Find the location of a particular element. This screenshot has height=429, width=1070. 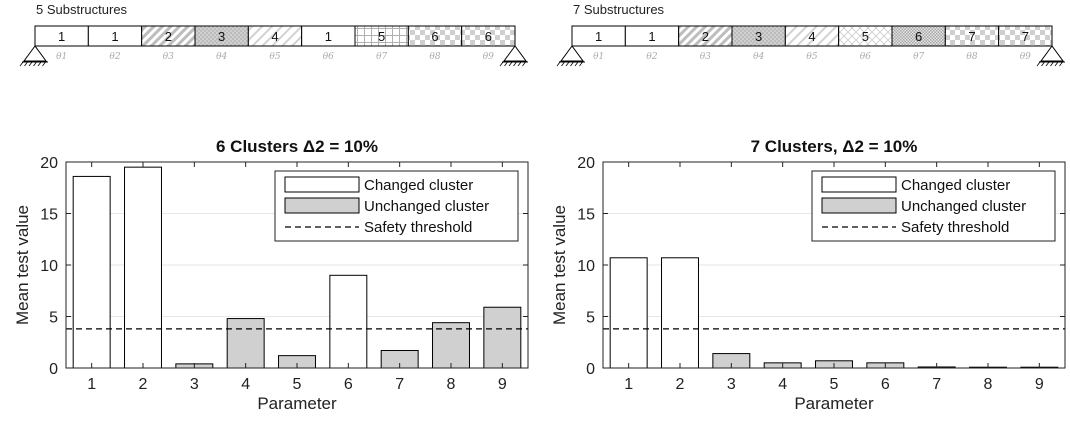

legend-swatch-unchanged is located at coordinates (859, 205).